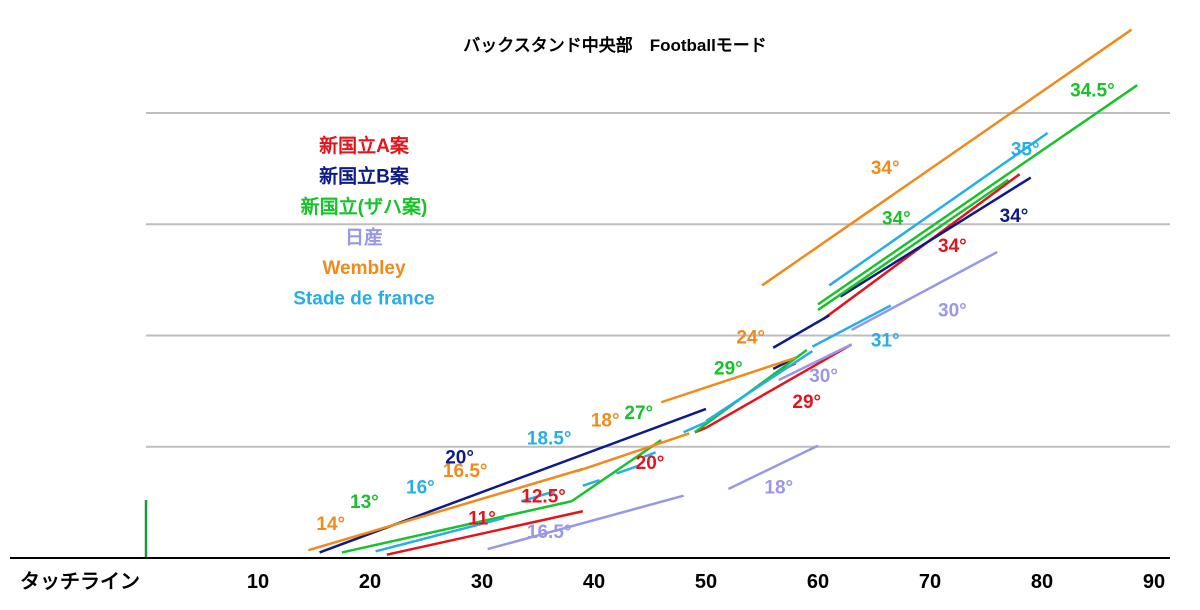  I want to click on chart-title: バックスタンド中央部 Footballモード, so click(615, 45).